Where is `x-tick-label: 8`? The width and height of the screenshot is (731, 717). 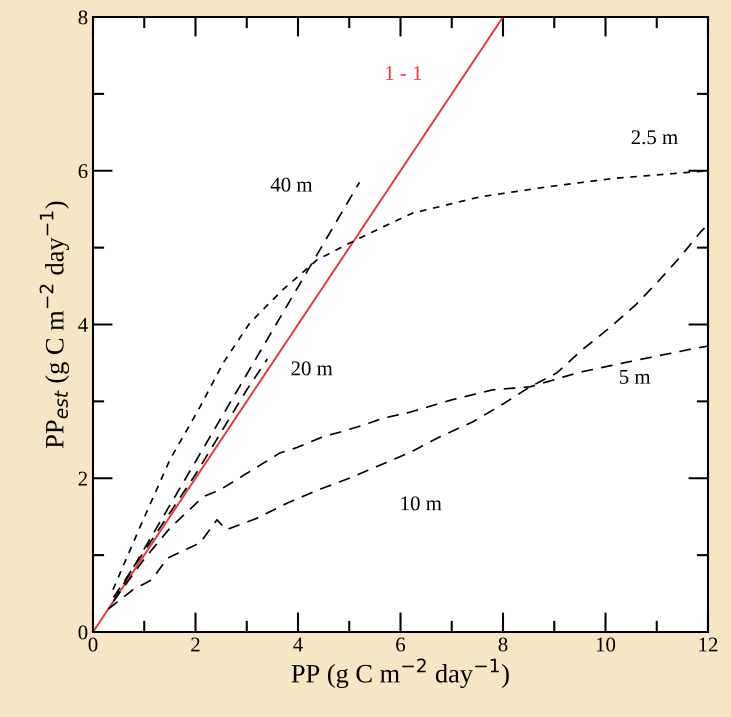 x-tick-label: 8 is located at coordinates (503, 644).